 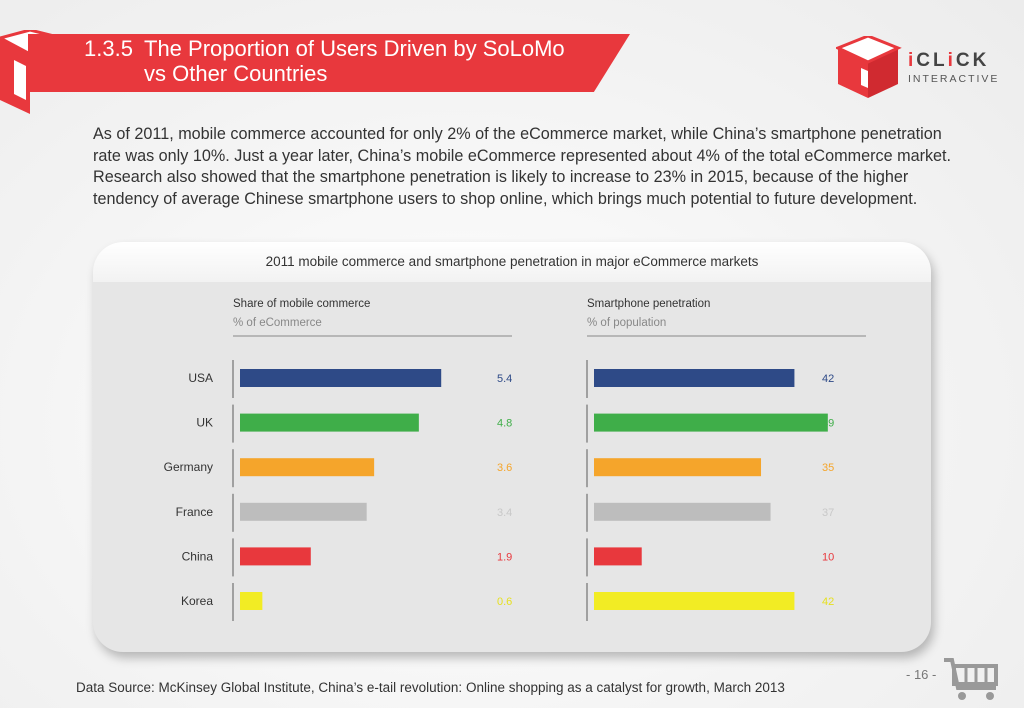 I want to click on series-subtitle-0: % of eCommerce, so click(x=277, y=323).